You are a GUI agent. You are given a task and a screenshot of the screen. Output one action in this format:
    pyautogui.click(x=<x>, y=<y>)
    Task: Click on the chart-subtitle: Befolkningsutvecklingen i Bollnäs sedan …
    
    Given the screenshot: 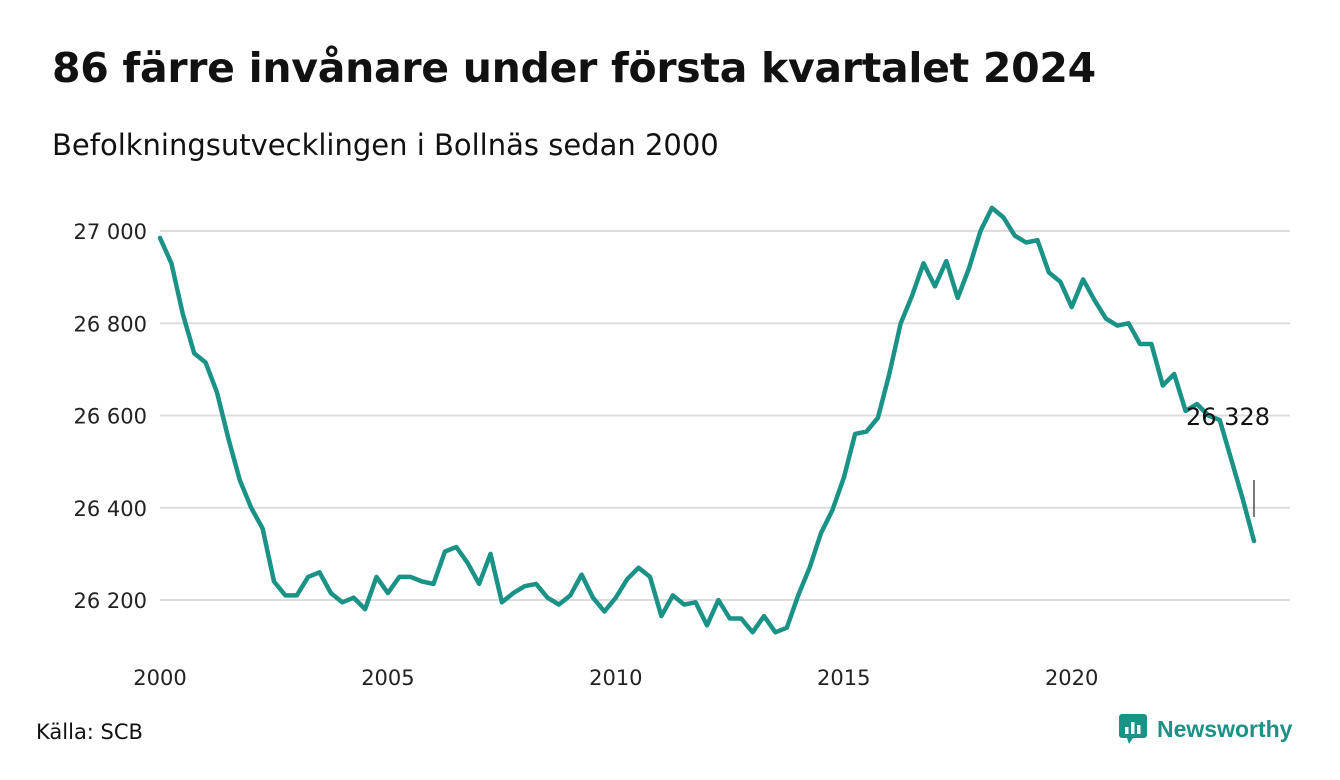 What is the action you would take?
    pyautogui.click(x=385, y=145)
    